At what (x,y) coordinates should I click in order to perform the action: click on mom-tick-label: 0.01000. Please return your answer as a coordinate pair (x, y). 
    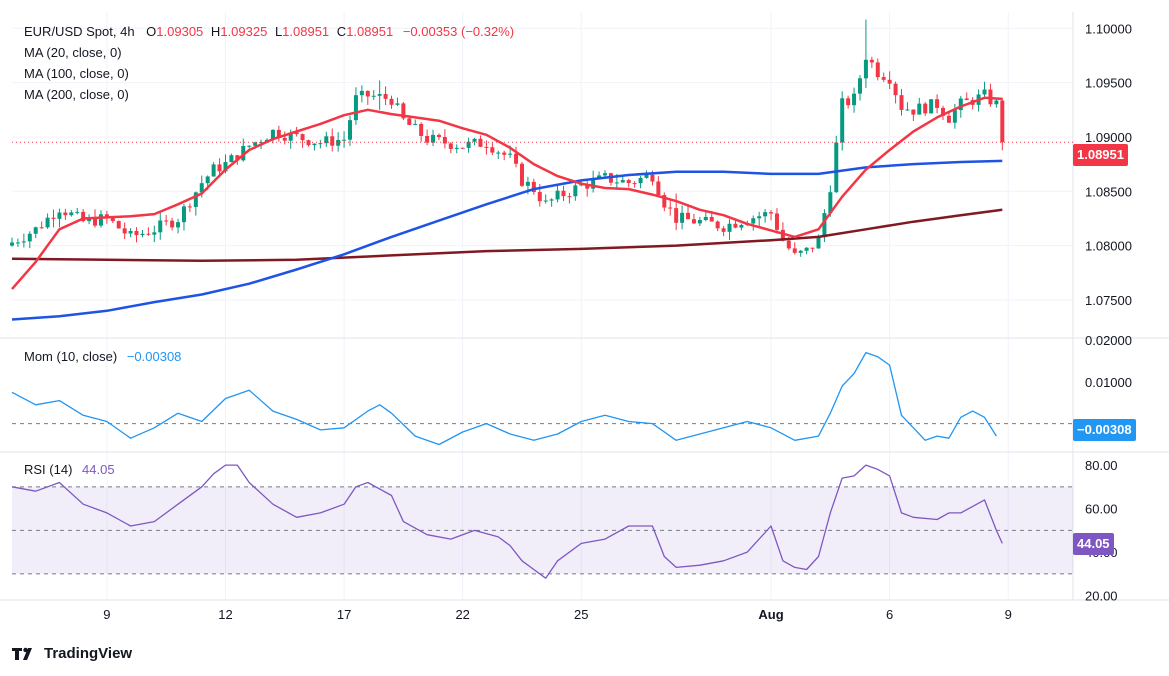
    Looking at the image, I should click on (1108, 382).